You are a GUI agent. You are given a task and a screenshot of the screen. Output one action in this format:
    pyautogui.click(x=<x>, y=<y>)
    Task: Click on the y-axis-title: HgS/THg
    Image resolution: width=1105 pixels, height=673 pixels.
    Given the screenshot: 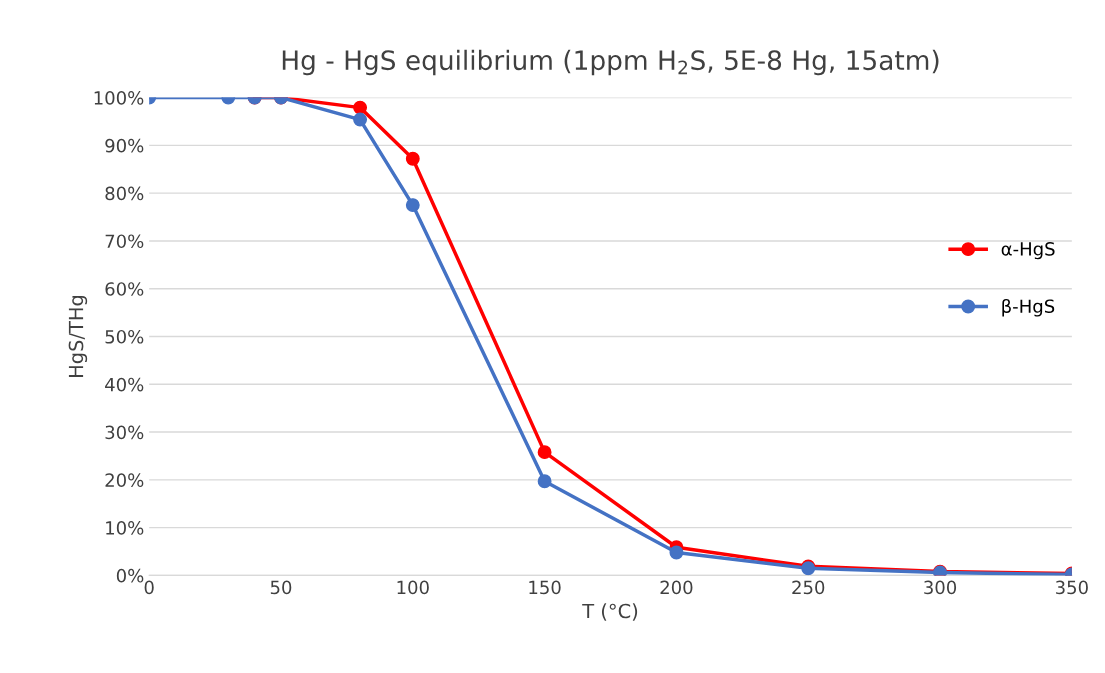 What is the action you would take?
    pyautogui.click(x=78, y=336)
    